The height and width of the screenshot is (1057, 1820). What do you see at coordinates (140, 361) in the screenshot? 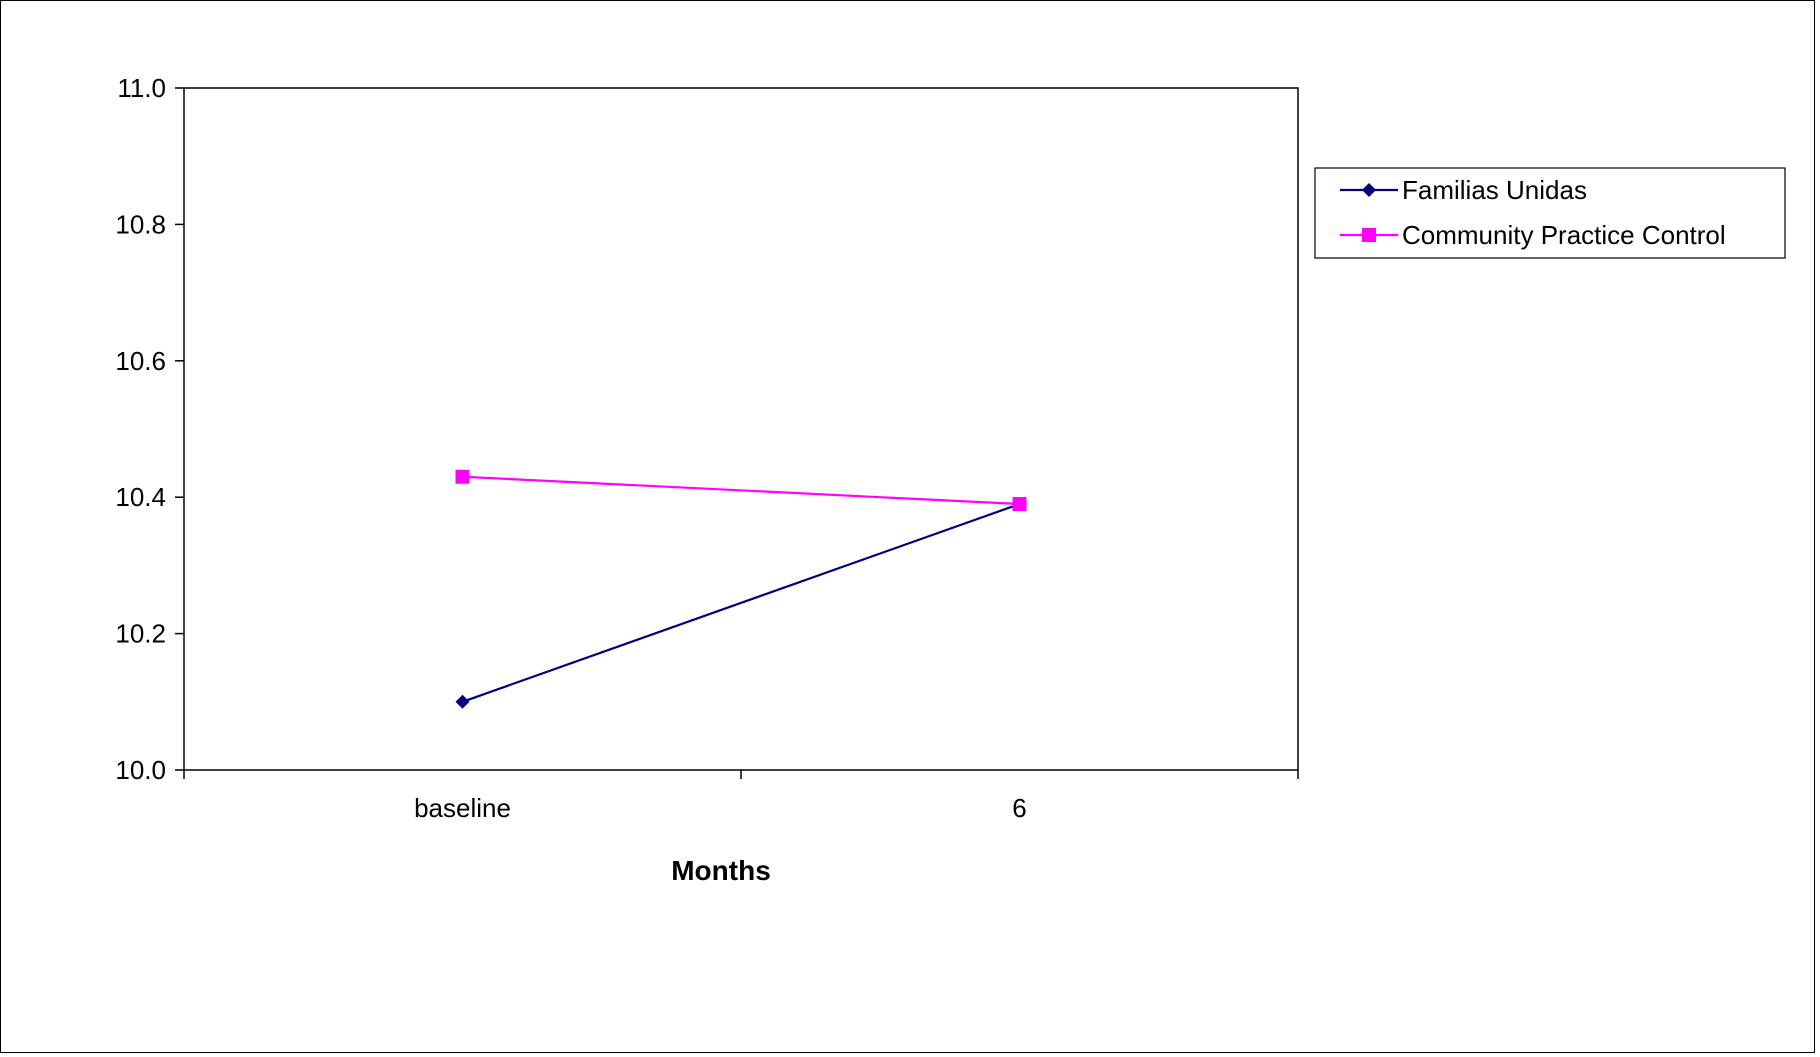
I see `y-tick-label: 10.6` at bounding box center [140, 361].